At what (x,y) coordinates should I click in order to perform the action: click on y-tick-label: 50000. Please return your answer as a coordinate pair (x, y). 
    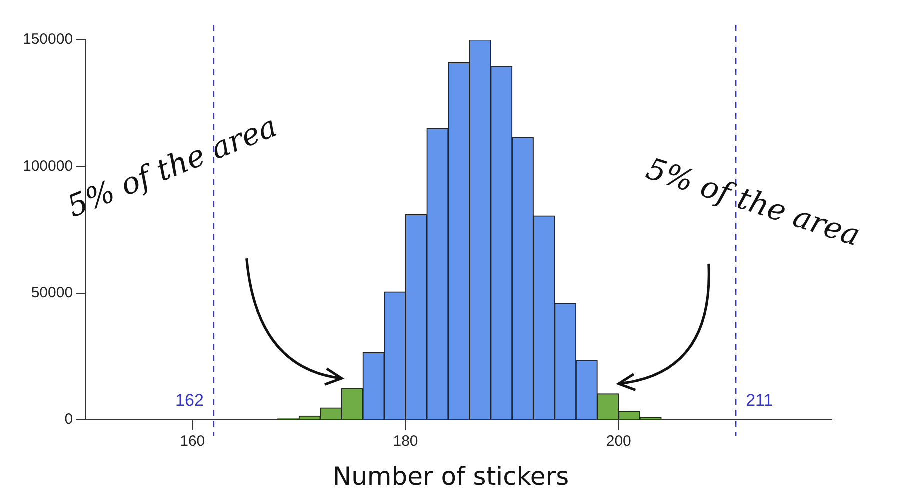
    Looking at the image, I should click on (52, 293).